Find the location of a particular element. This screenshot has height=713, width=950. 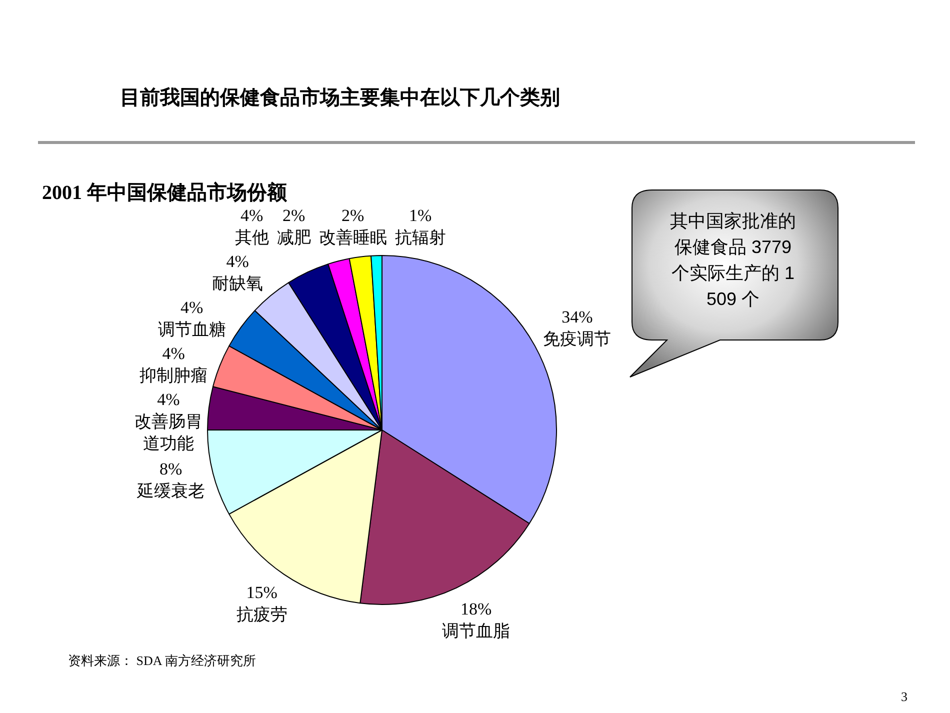

slice-label: 其他 is located at coordinates (251, 237).